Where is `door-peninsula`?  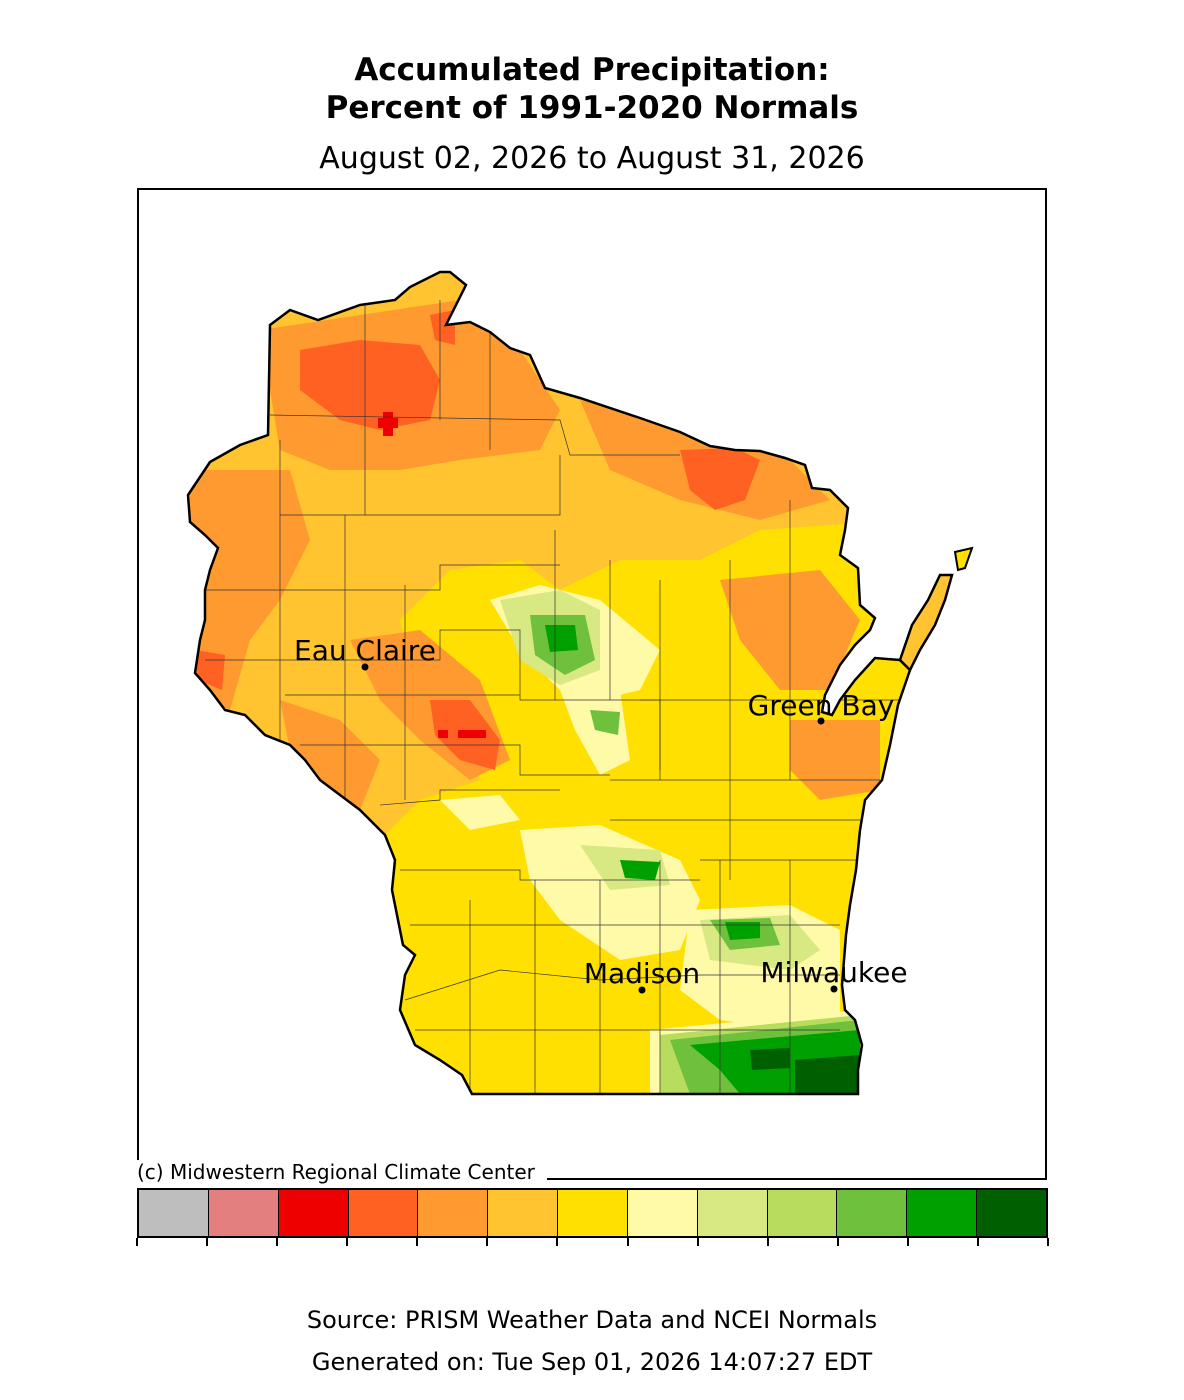 door-peninsula is located at coordinates (926, 623).